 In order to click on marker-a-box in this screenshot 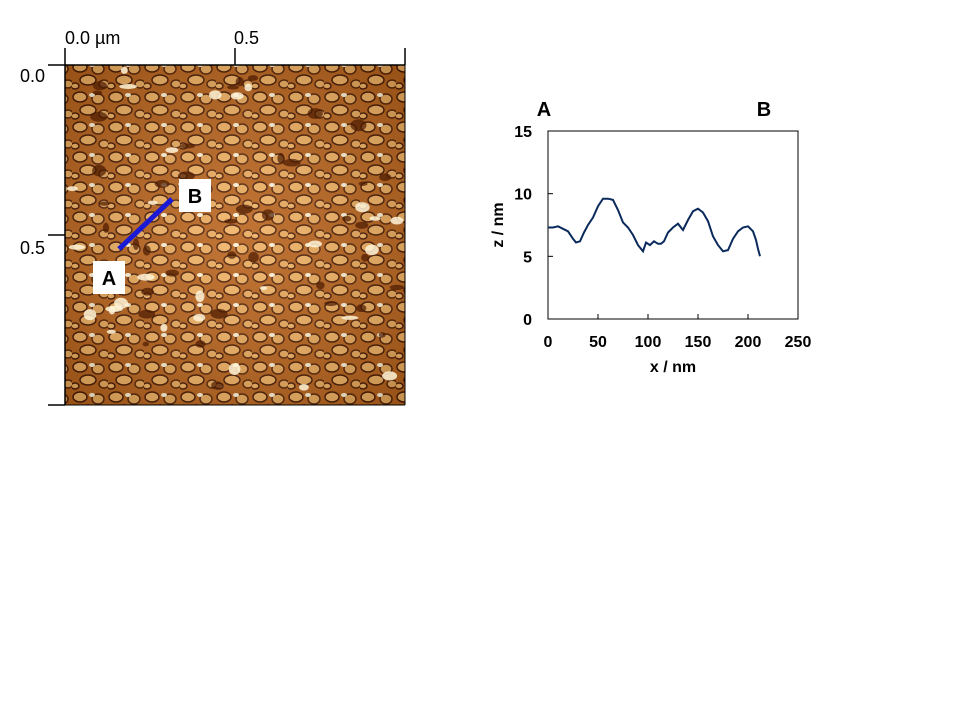, I will do `click(109, 277)`.